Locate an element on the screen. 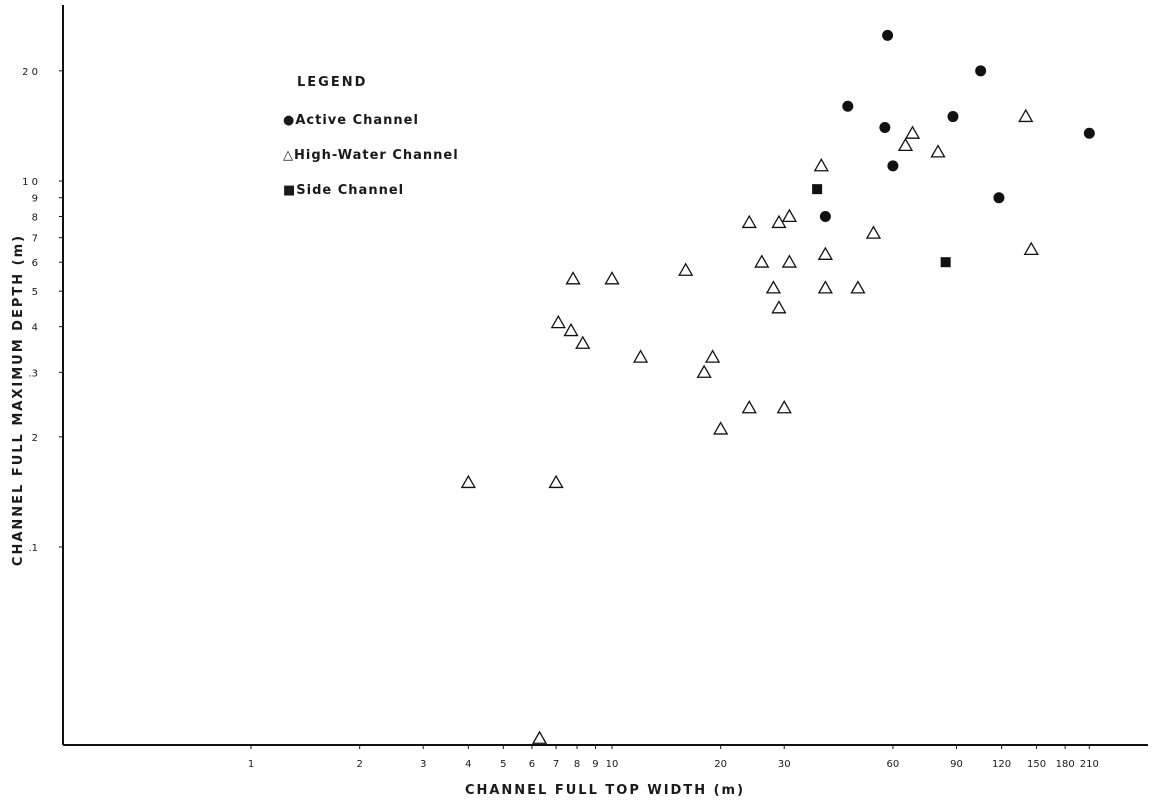 The width and height of the screenshot is (1153, 804). legend-label-high-water: High-Water Channel is located at coordinates (376, 155).